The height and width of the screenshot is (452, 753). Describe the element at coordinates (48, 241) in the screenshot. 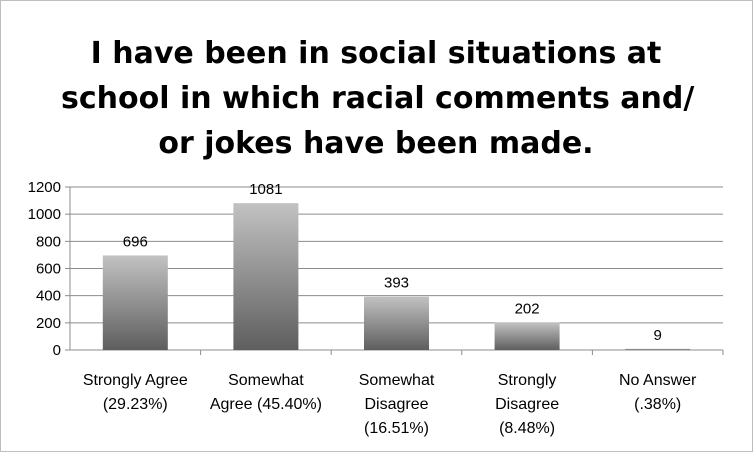

I see `y-tick-label: 800` at that location.